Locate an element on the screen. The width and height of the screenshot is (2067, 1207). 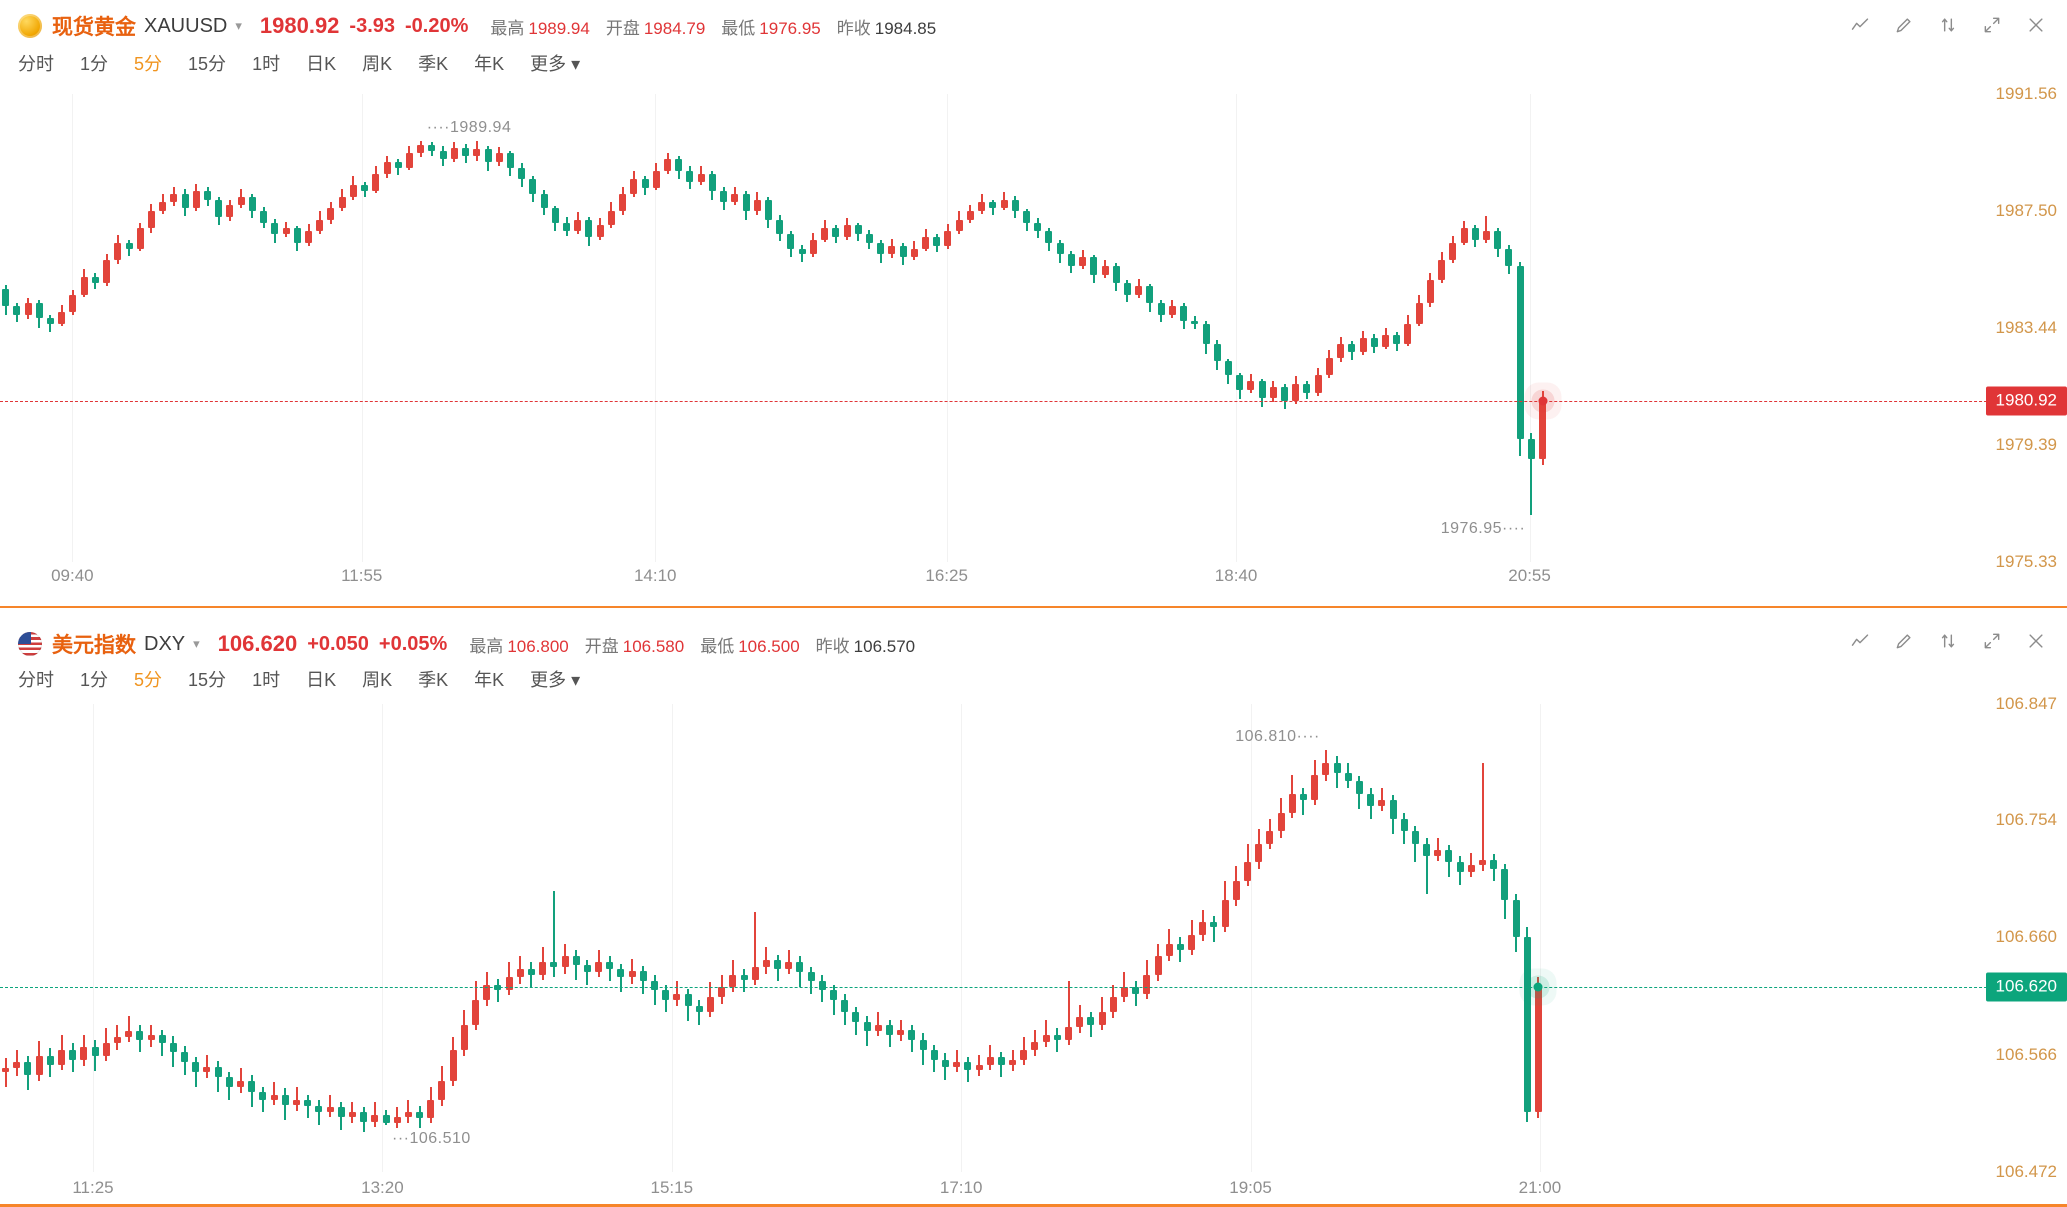
price-axis-label: 1983.44 is located at coordinates (2026, 328).